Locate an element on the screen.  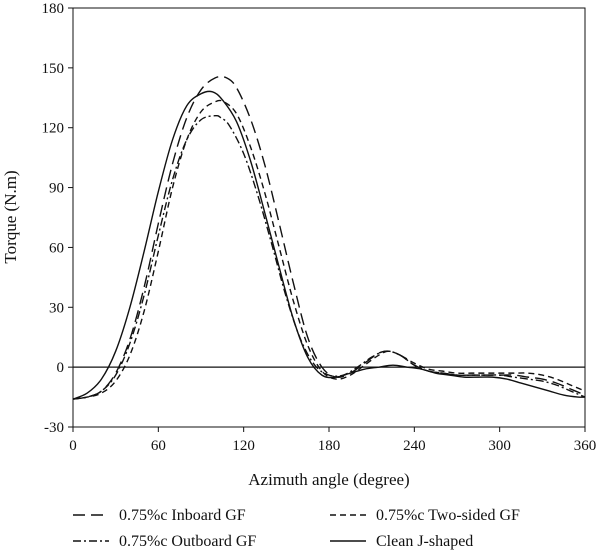
legend-label-3: 0.75%c Outboard GF is located at coordinates (187, 541).